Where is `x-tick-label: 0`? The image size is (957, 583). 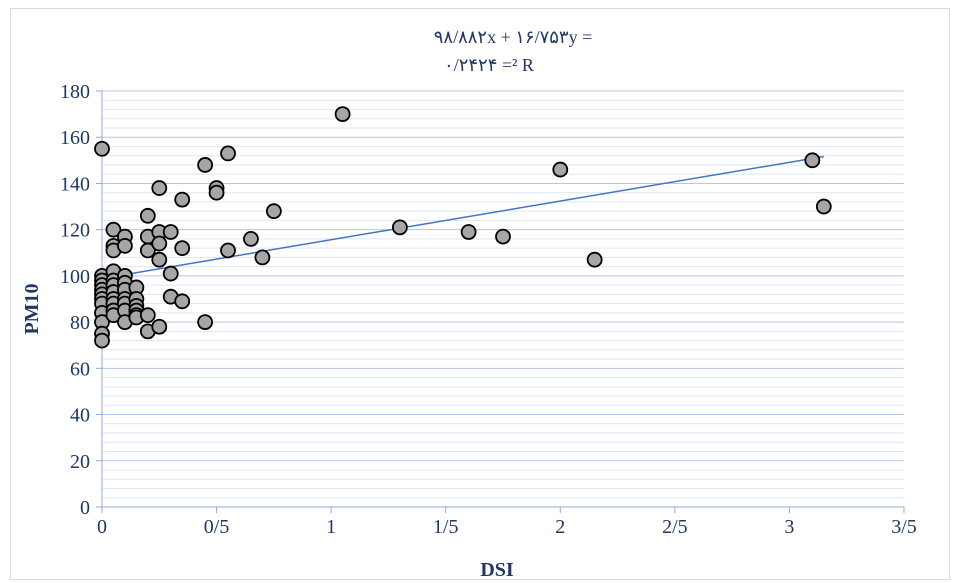 x-tick-label: 0 is located at coordinates (102, 527).